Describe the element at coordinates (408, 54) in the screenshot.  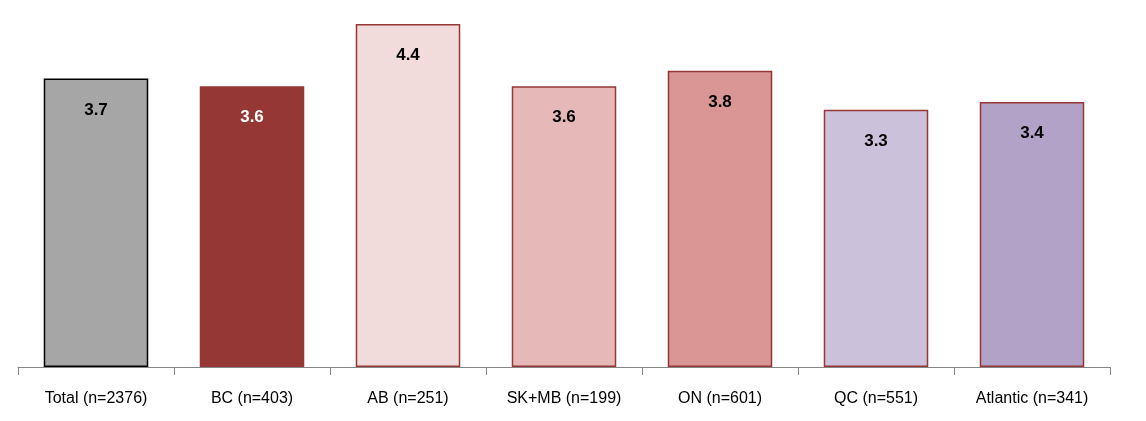
I see `data-label: 4.4` at that location.